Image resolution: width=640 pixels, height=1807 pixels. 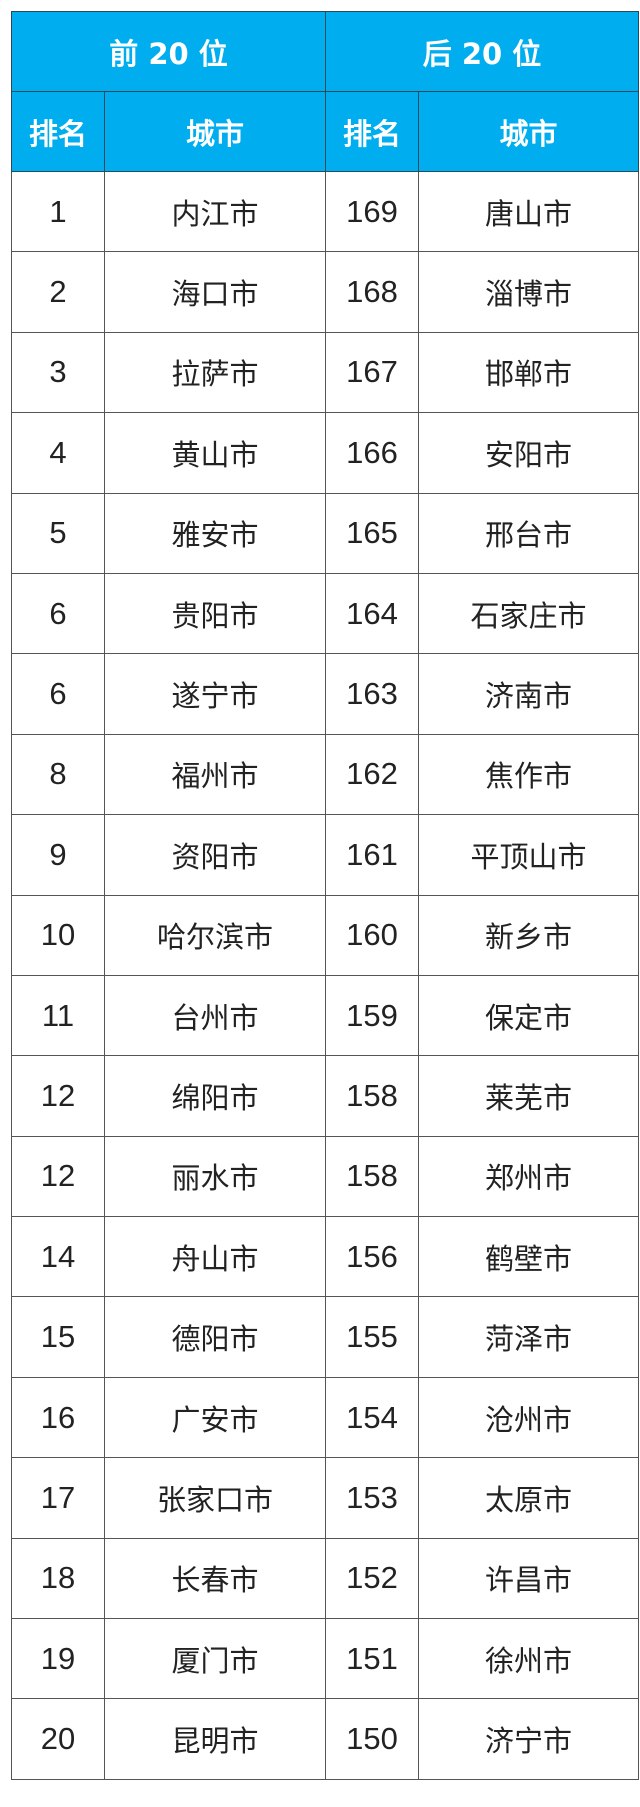 I want to click on table-row: 2 海口市 168 淄博市, so click(x=325, y=292).